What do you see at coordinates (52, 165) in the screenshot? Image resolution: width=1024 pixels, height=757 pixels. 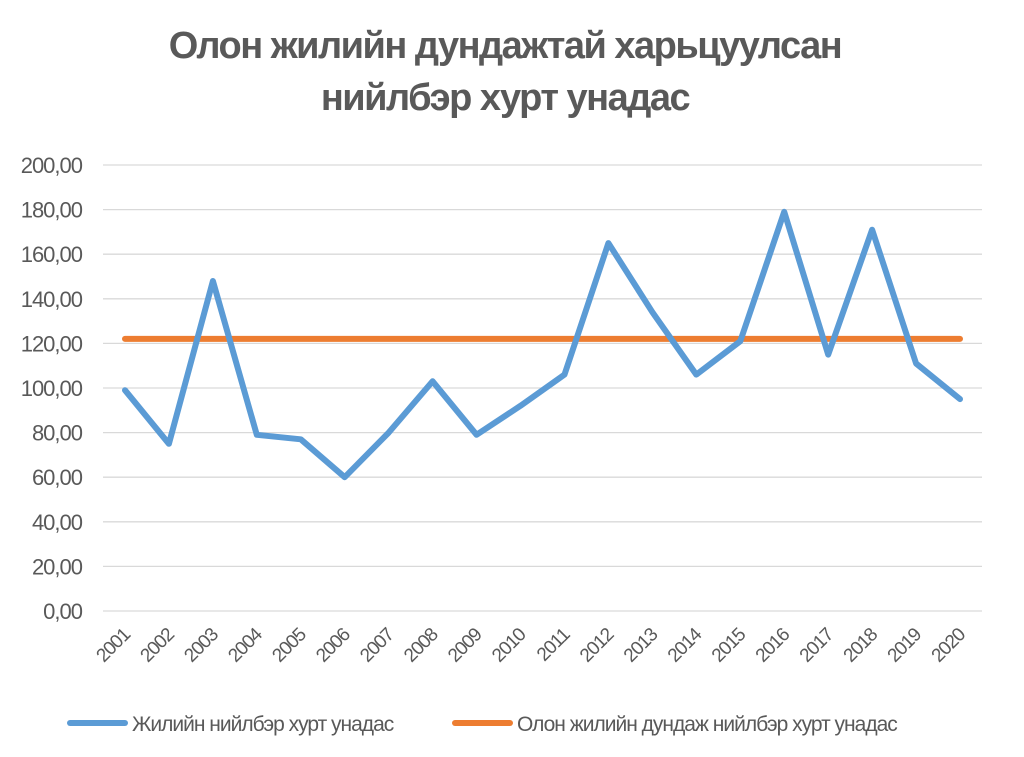 I see `y-tick-label: 200,00` at bounding box center [52, 165].